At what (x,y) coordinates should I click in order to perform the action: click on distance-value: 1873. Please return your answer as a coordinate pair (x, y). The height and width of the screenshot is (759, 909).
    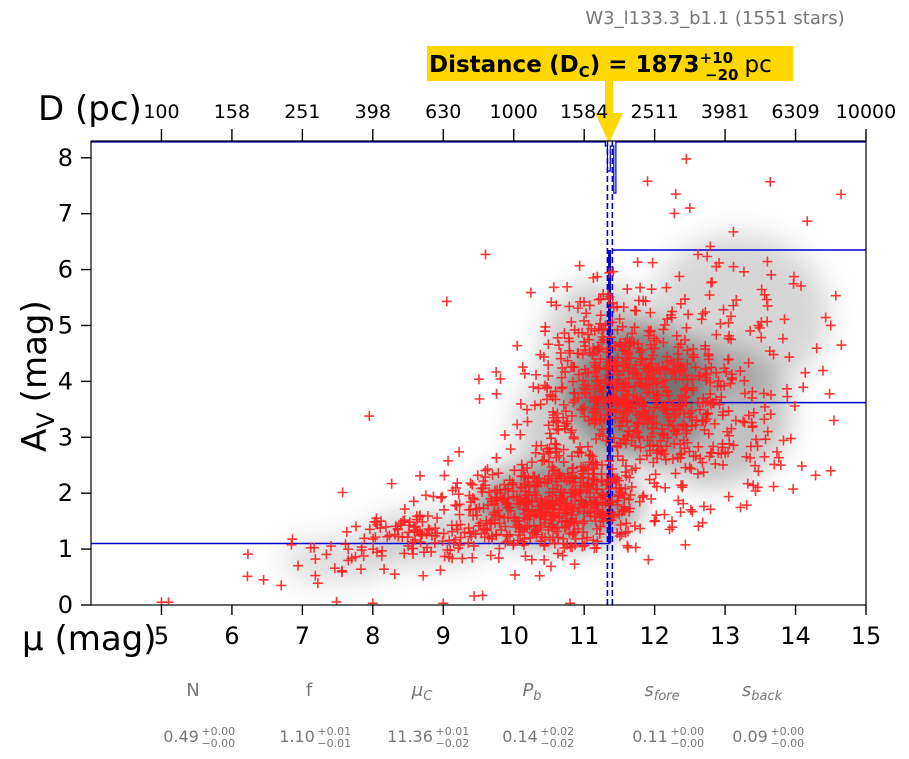
    Looking at the image, I should click on (668, 65).